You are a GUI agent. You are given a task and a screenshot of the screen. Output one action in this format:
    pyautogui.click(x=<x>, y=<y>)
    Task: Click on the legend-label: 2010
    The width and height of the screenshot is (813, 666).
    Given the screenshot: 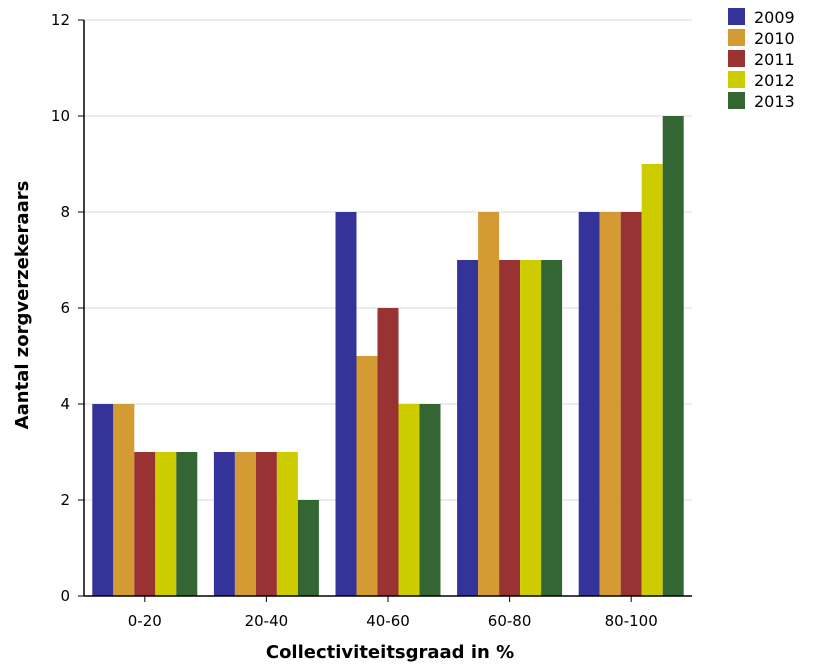 What is the action you would take?
    pyautogui.click(x=774, y=38)
    